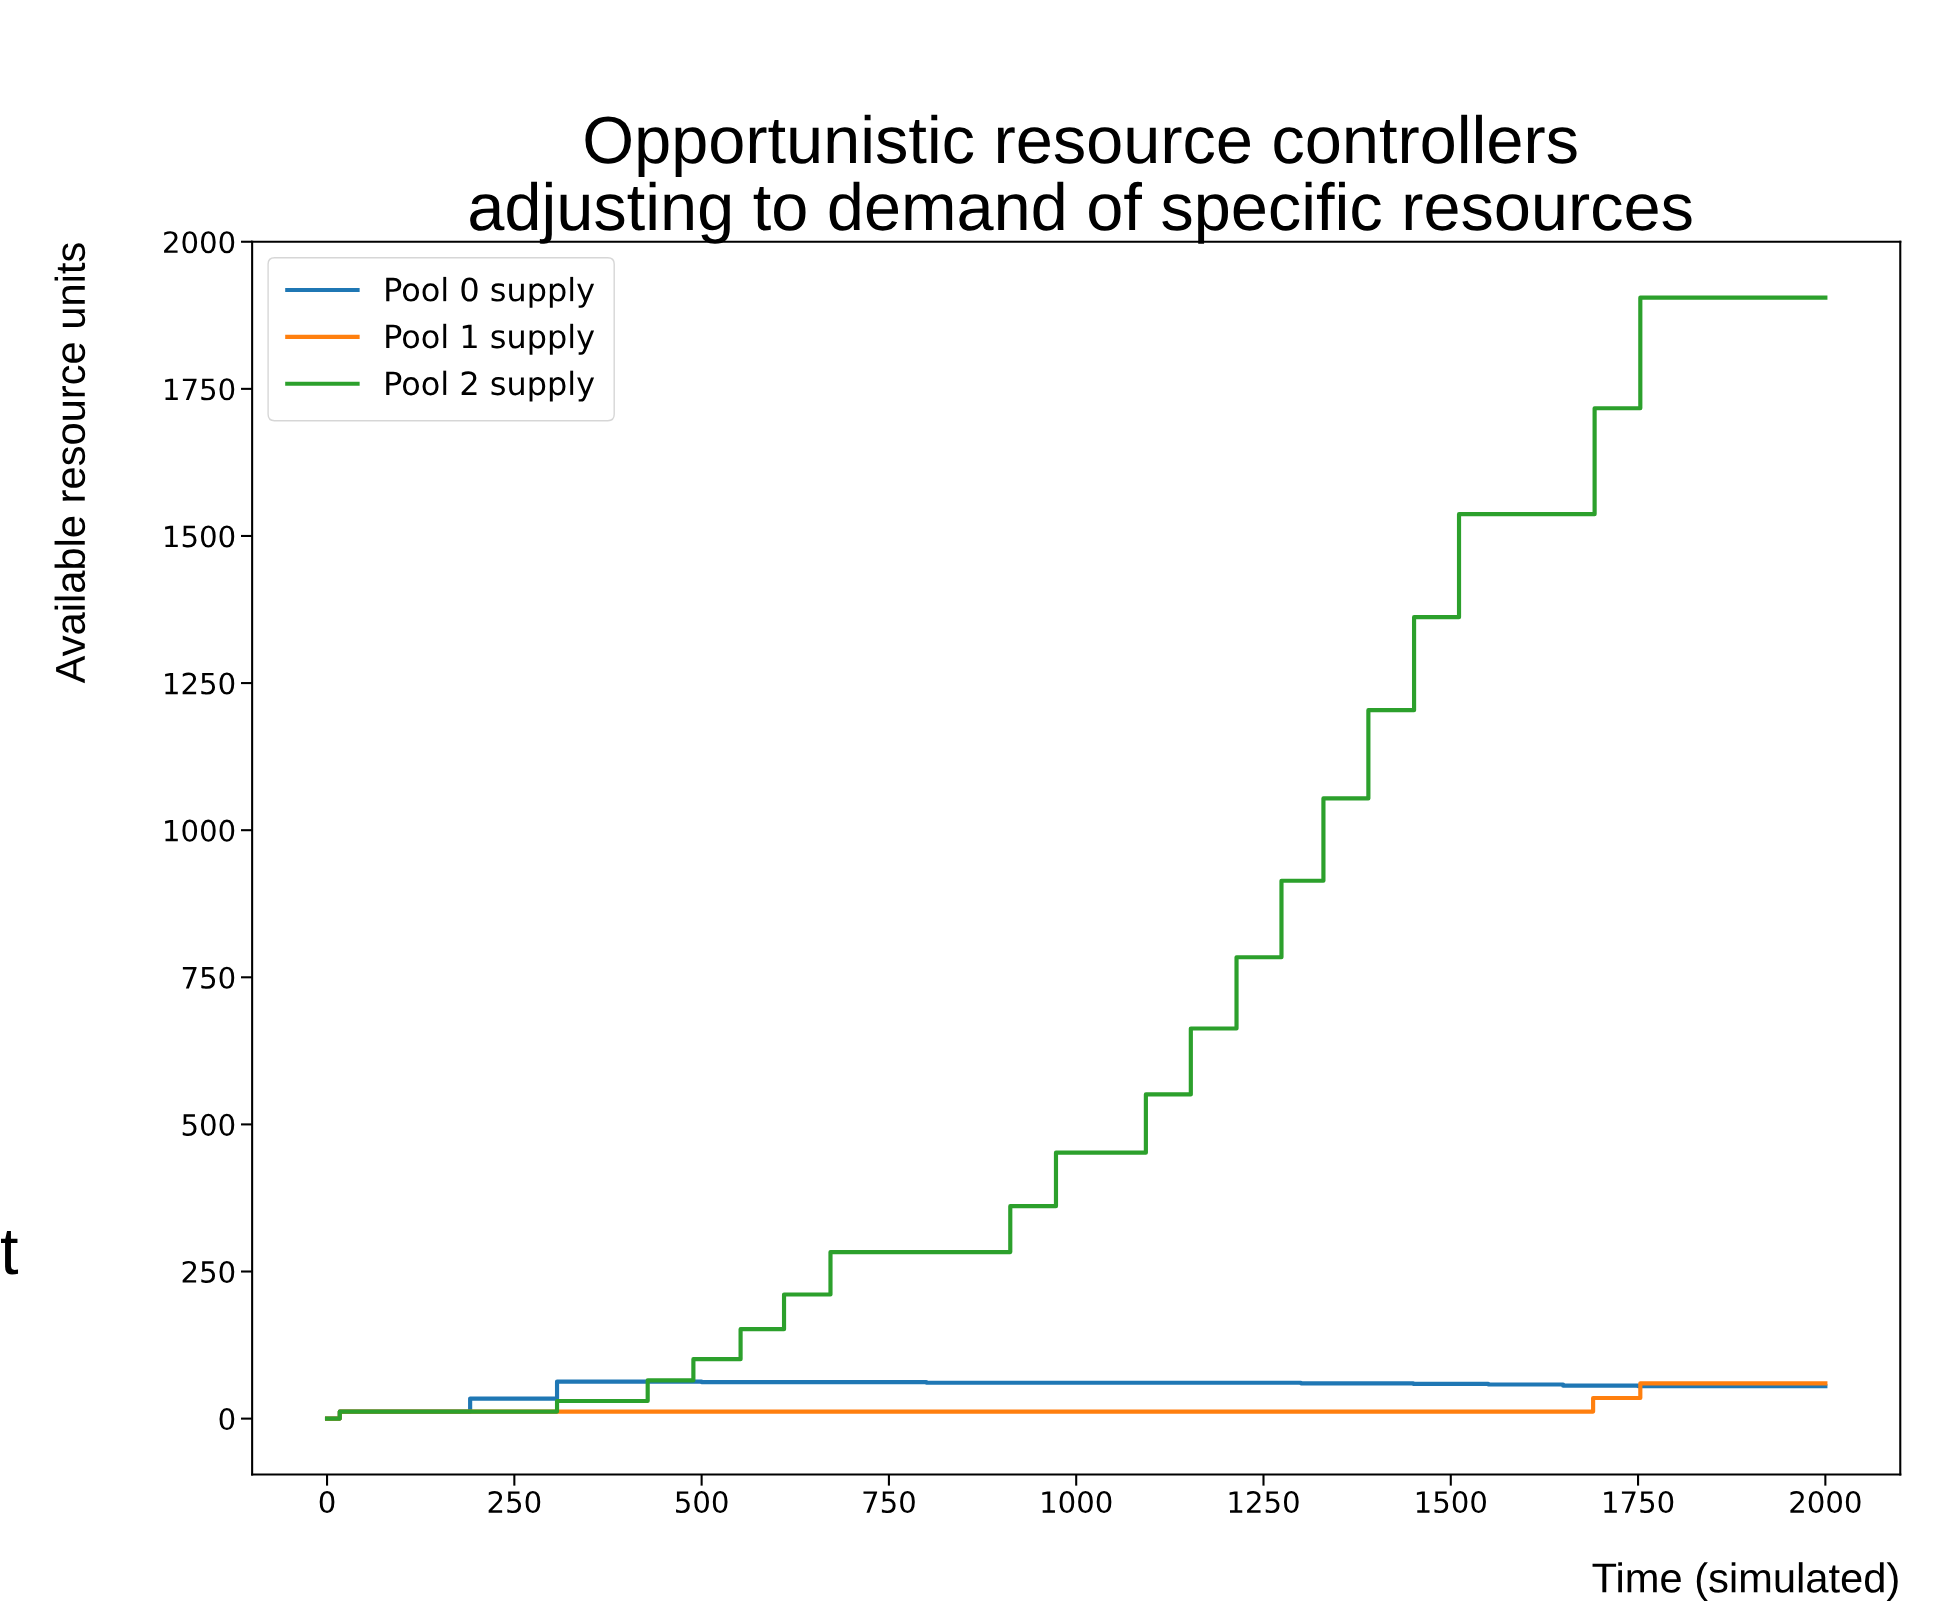  Describe the element at coordinates (70, 463) in the screenshot. I see `y-axis-title: Available resource units` at that location.